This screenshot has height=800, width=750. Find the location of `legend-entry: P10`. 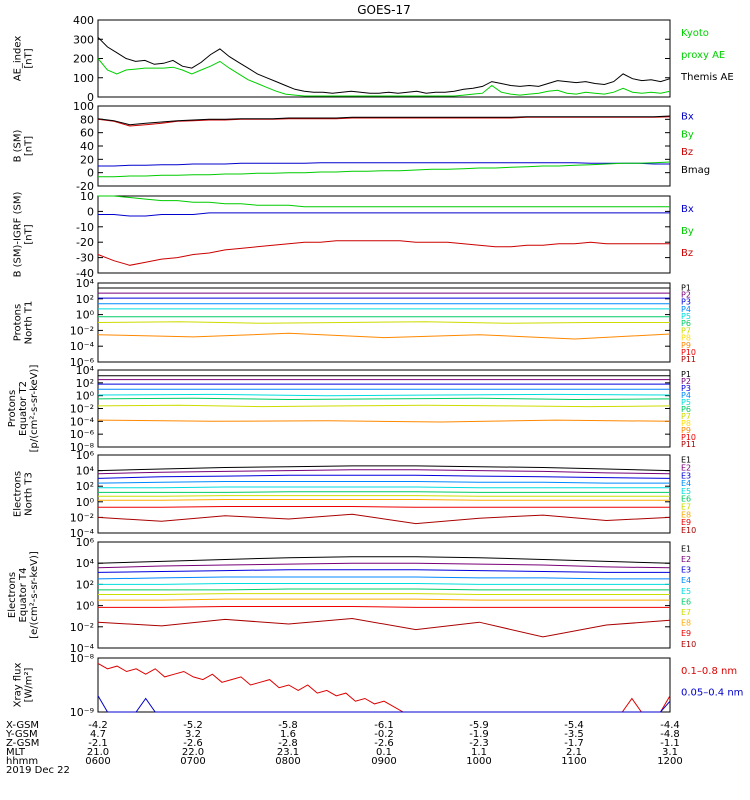

legend-entry: P10 is located at coordinates (688, 437).